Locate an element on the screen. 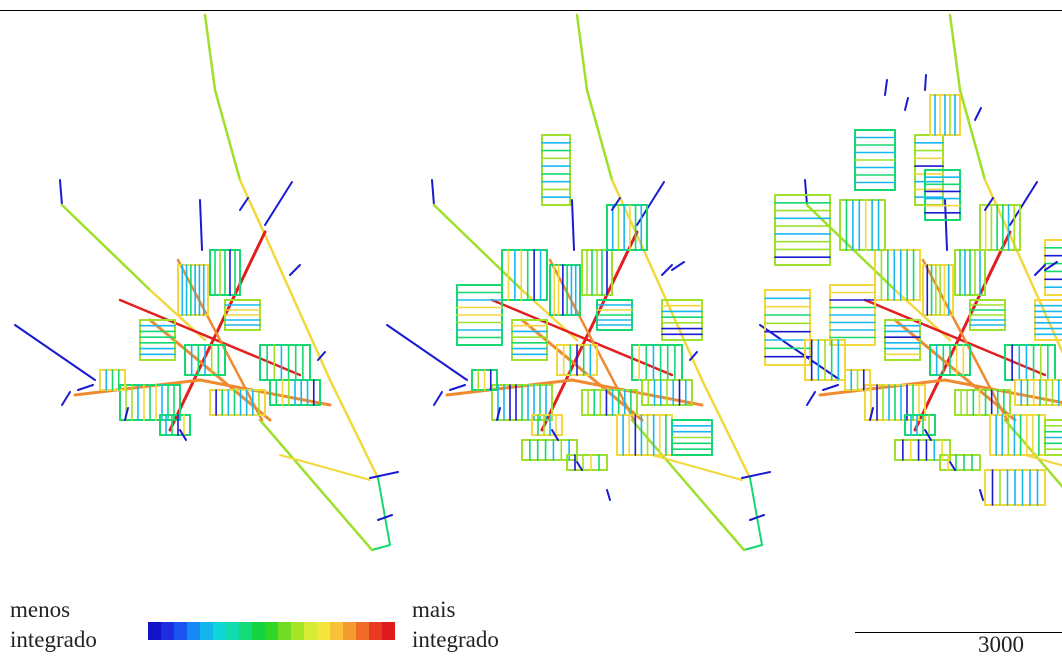  top-rule is located at coordinates (531, 10).